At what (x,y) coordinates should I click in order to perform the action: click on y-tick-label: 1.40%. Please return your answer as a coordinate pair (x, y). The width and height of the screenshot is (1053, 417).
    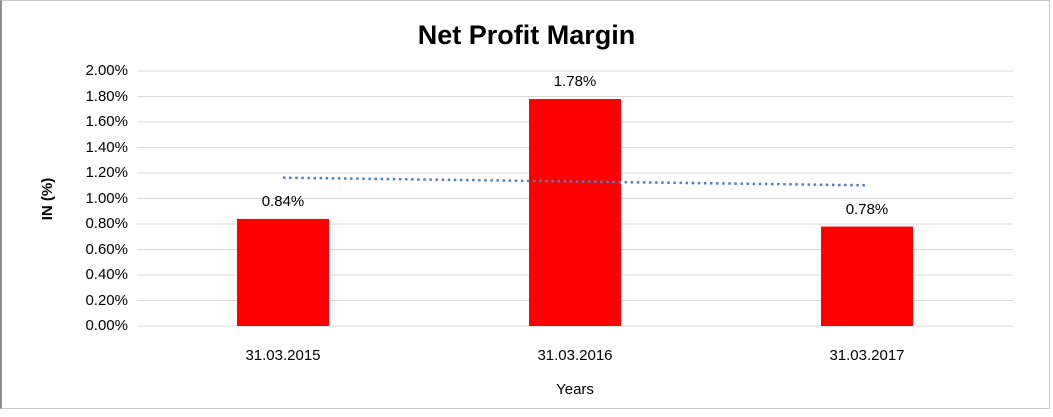
    Looking at the image, I should click on (106, 147).